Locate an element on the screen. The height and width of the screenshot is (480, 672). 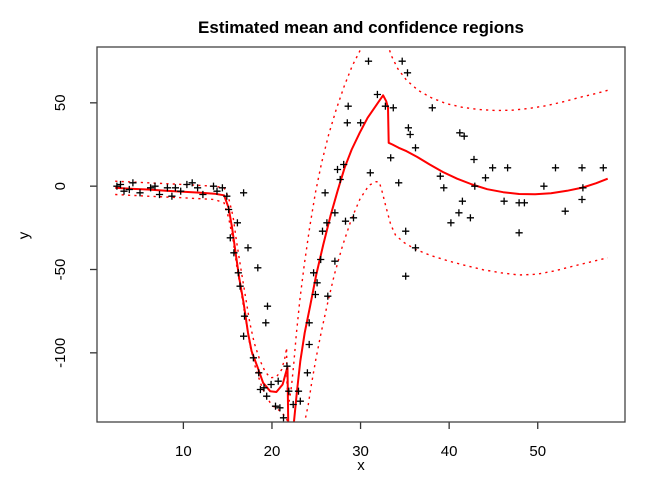
x-tick-label: 20 is located at coordinates (272, 451).